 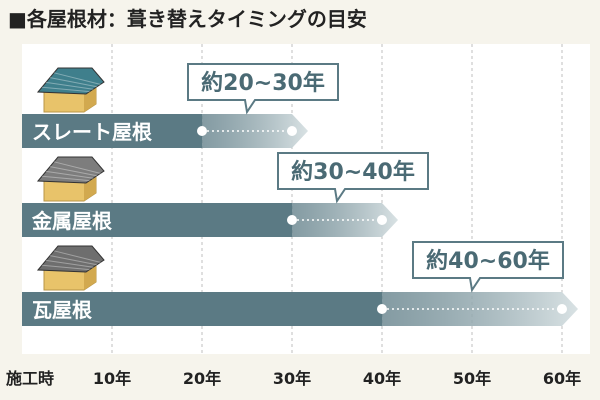 I want to click on chart-title: ■各屋根材：葺き替えタイミングの目安, so click(x=187, y=19).